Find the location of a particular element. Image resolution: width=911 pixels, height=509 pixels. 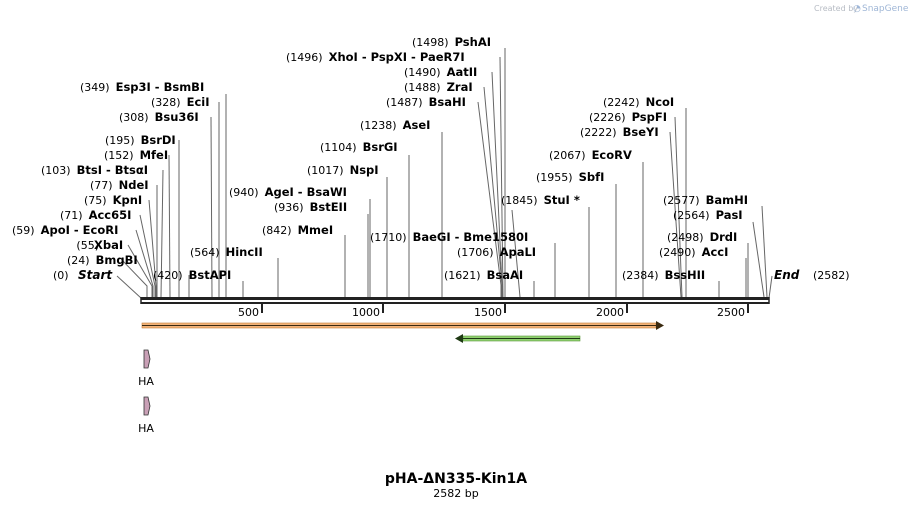

svg-text:(59)ApoI - EcoRI: (59) ApoI - EcoRI is located at coordinates (65, 230).